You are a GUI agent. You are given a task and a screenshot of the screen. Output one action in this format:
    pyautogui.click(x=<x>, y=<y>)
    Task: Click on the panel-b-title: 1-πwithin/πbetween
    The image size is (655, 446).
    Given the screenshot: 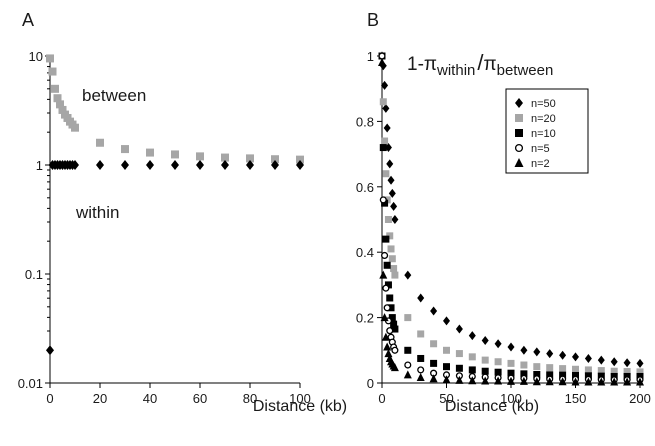 What is the action you would take?
    pyautogui.click(x=480, y=64)
    